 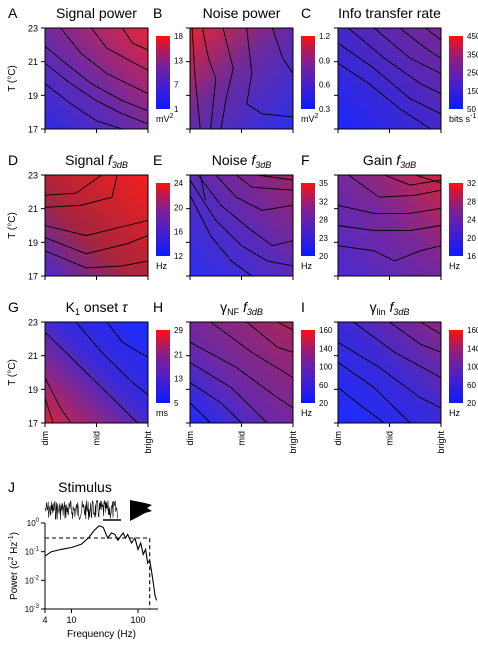 What do you see at coordinates (176, 403) in the screenshot?
I see `colorbar-tick-label: 5` at bounding box center [176, 403].